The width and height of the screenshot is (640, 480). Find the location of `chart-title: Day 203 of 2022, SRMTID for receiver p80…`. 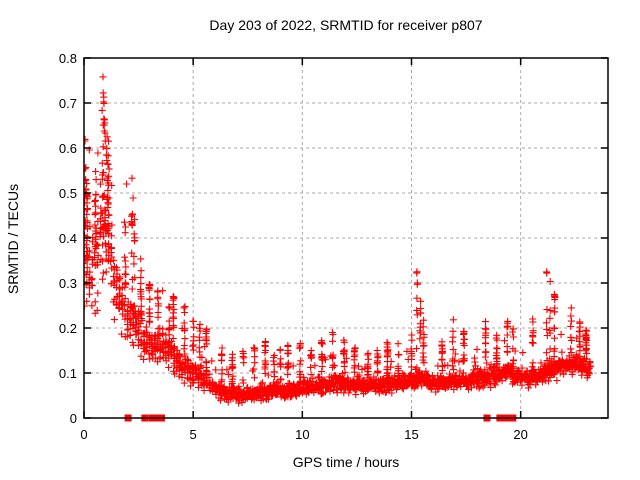

chart-title: Day 203 of 2022, SRMTID for receiver p80… is located at coordinates (346, 25).